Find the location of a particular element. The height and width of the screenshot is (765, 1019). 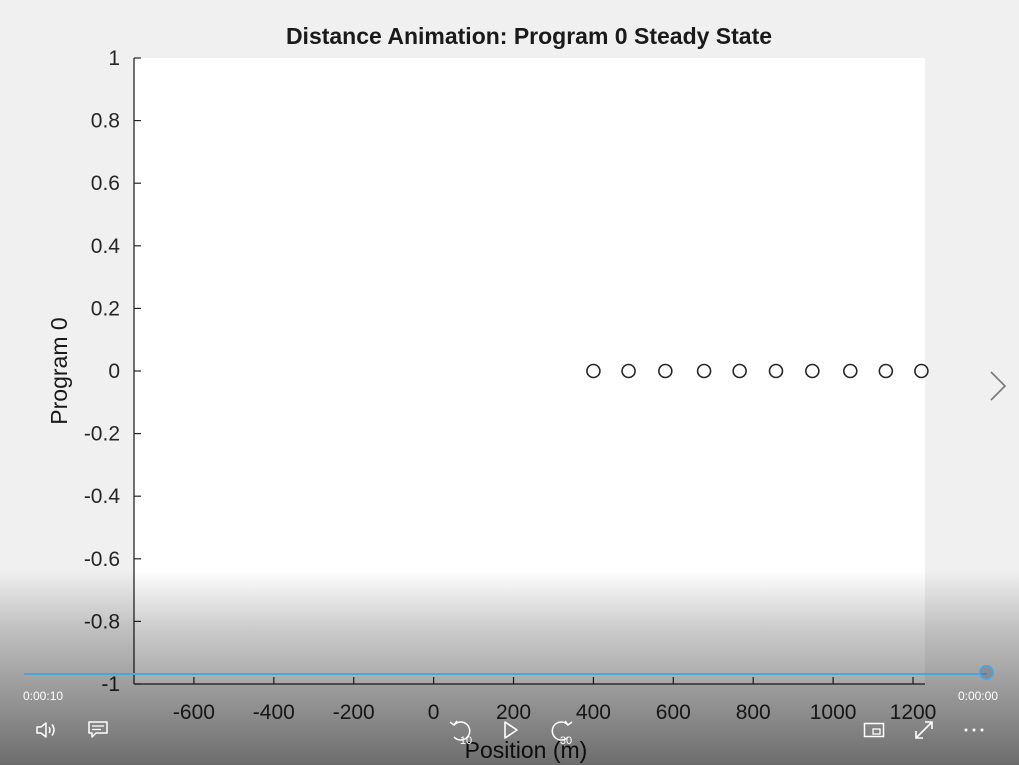

y-tick-label: 0.6 is located at coordinates (105, 183).